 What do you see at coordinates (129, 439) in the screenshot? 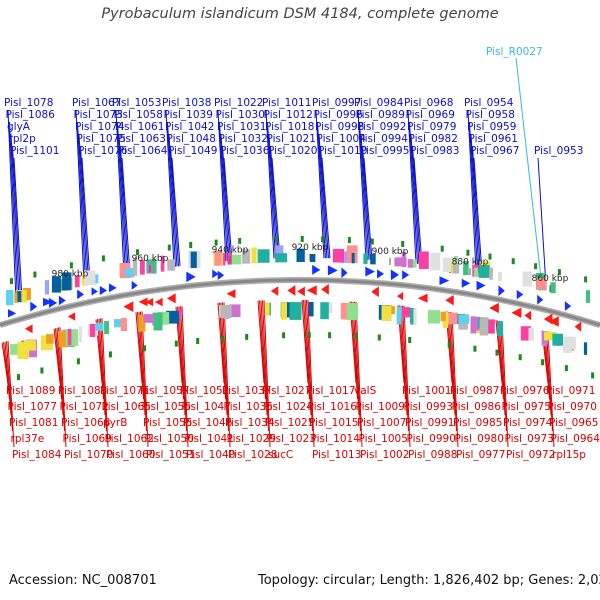
I see `reverse-gene-label: Pisl_1062` at bounding box center [129, 439].